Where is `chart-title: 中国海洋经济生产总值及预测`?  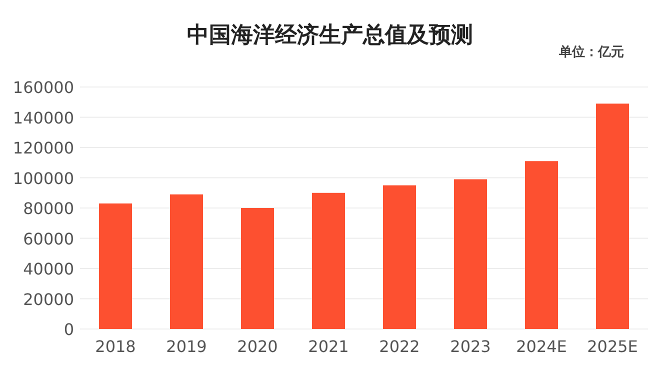 chart-title: 中国海洋经济生产总值及预测 is located at coordinates (330, 35).